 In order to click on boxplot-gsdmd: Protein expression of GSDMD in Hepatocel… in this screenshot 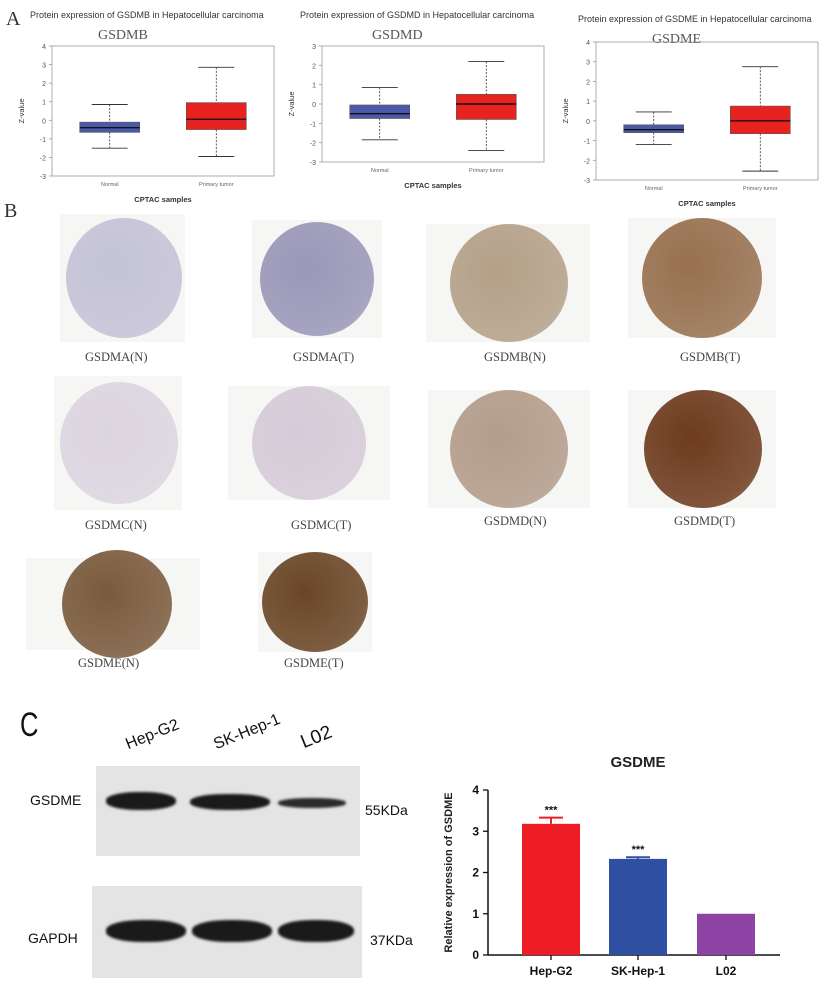, I will do `click(416, 108)`.